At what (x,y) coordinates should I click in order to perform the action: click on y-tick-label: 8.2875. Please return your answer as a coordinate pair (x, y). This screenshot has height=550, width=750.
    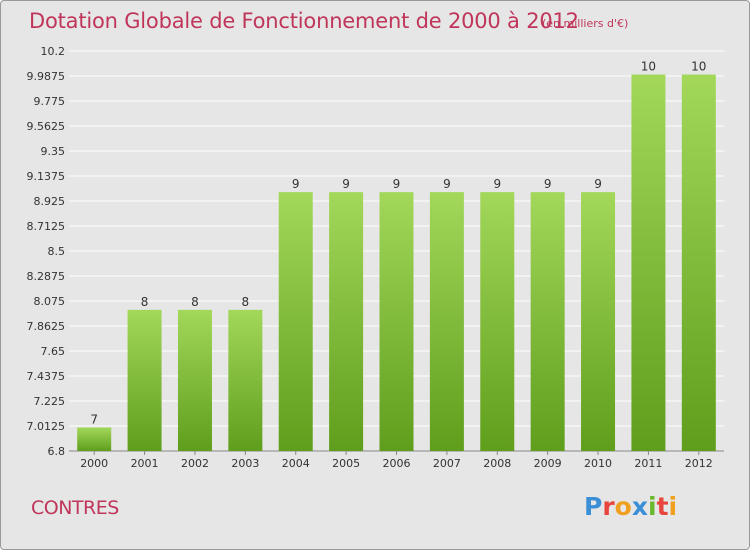
    Looking at the image, I should click on (46, 276).